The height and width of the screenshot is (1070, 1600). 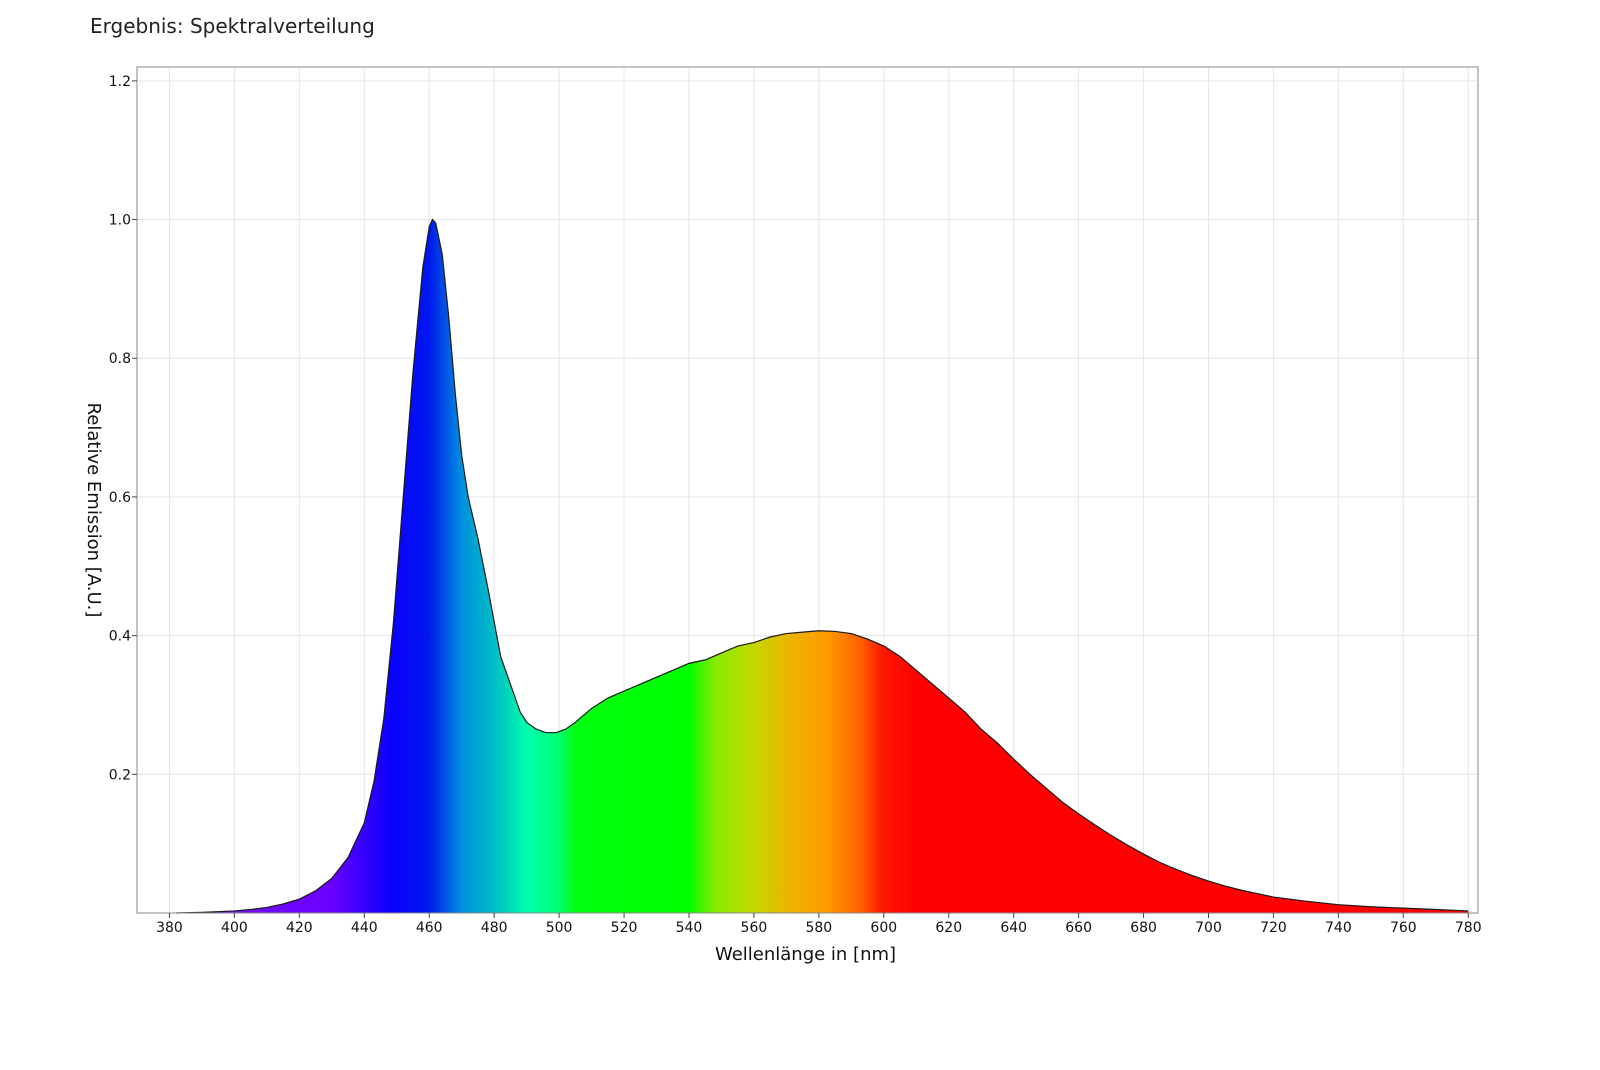 What do you see at coordinates (120, 359) in the screenshot?
I see `y-tick-label: 0.8` at bounding box center [120, 359].